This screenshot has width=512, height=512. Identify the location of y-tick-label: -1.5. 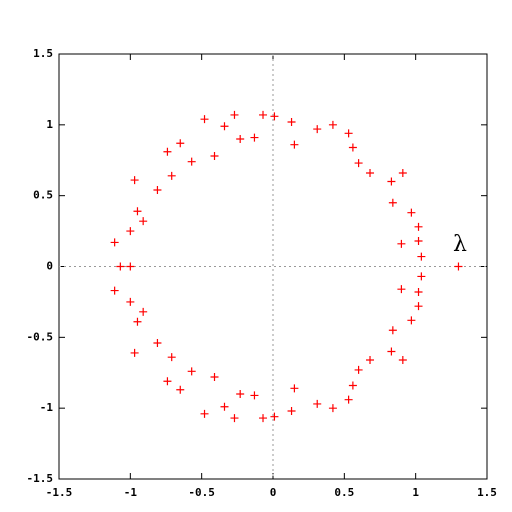
(40, 478).